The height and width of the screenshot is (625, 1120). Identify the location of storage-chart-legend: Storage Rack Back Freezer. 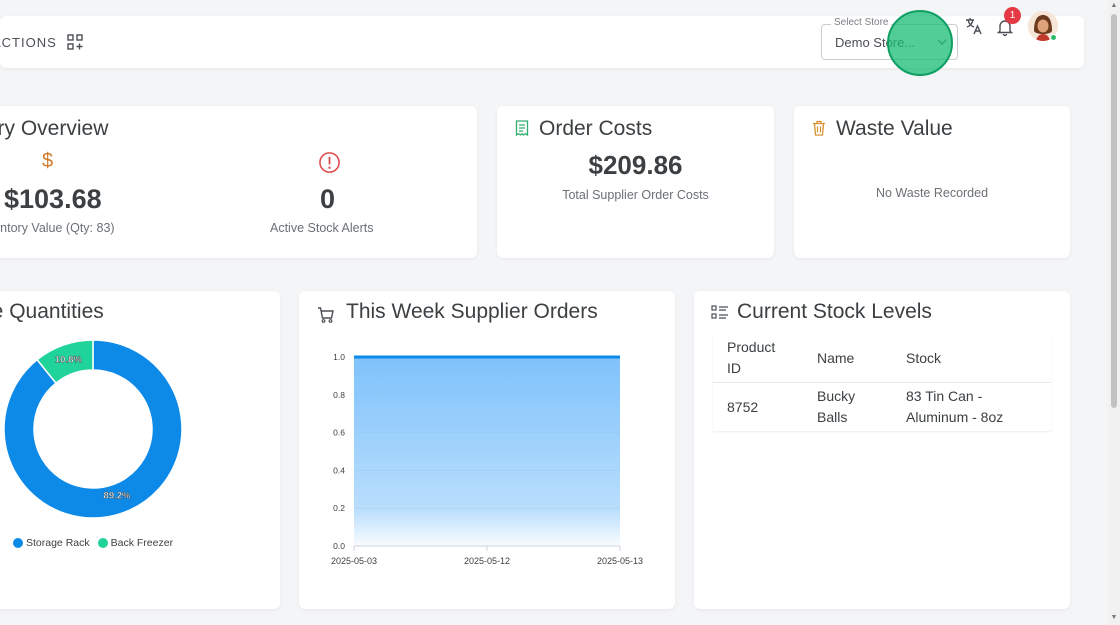
(93, 543).